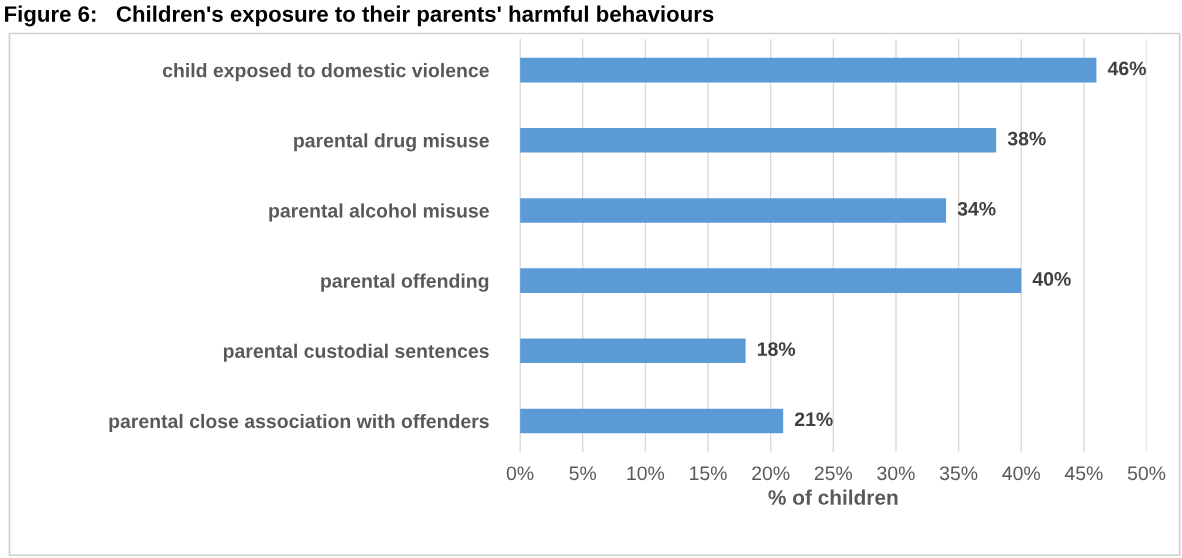 This screenshot has height=558, width=1182. I want to click on data-label: 21%, so click(813, 419).